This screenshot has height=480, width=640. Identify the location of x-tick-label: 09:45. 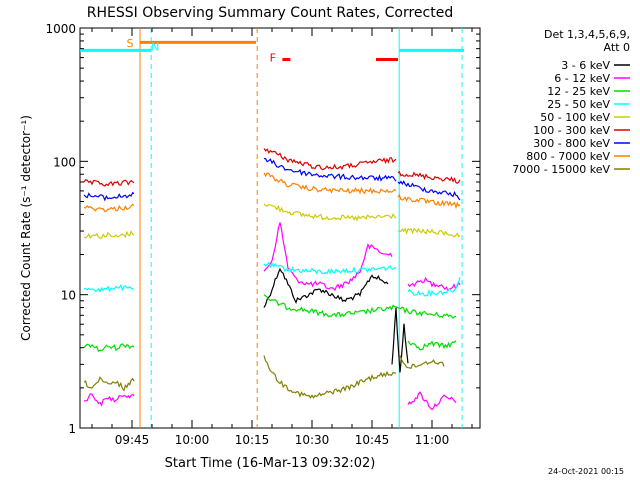
(132, 440).